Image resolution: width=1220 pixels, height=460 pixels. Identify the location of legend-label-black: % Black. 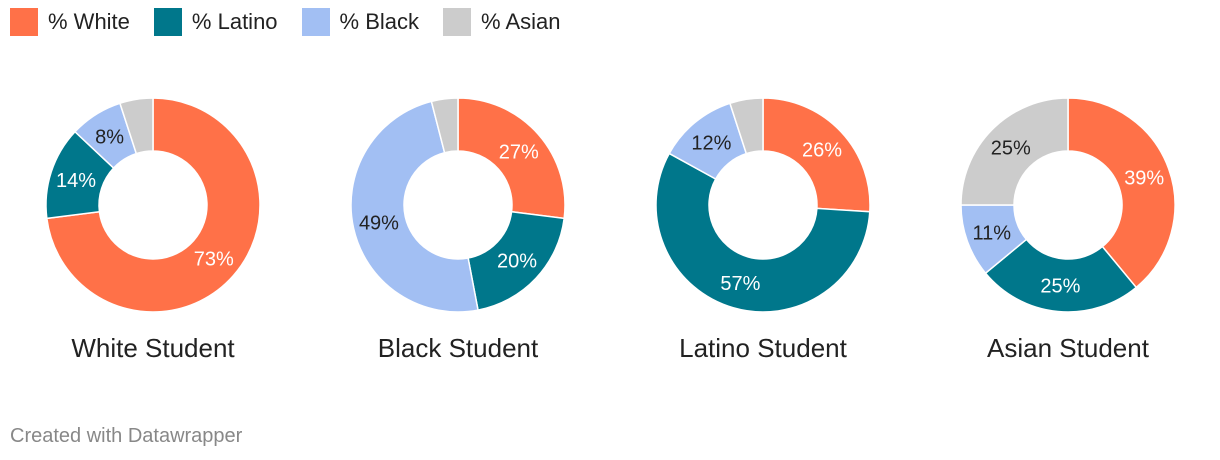
(379, 21).